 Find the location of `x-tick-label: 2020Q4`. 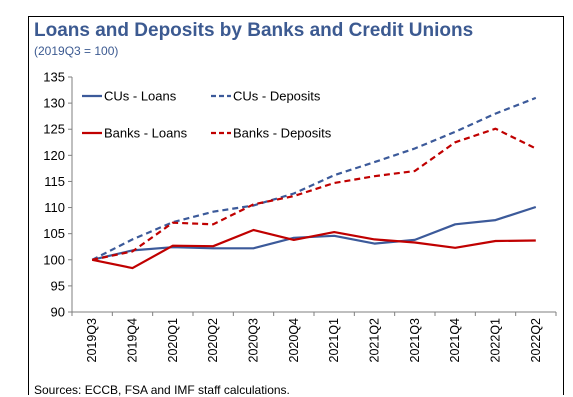

x-tick-label: 2020Q4 is located at coordinates (294, 340).